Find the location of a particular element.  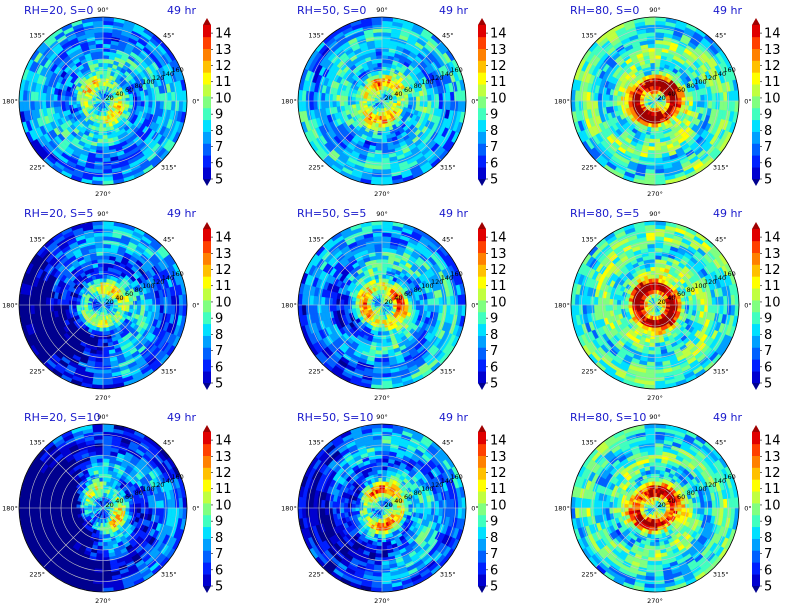

colorbar-tick-label: 7 is located at coordinates (768, 147).